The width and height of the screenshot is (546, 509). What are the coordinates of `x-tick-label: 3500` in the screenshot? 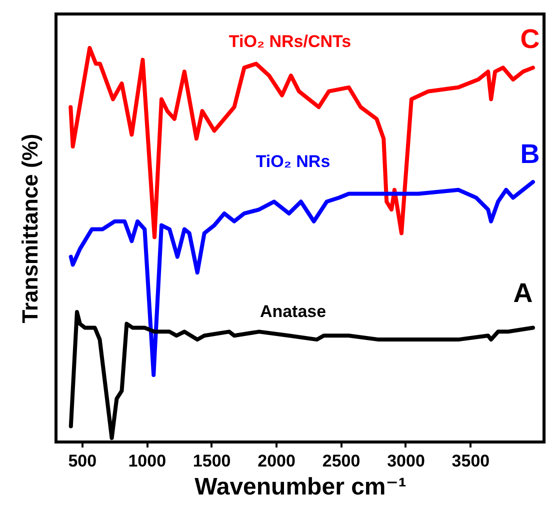 It's located at (471, 461).